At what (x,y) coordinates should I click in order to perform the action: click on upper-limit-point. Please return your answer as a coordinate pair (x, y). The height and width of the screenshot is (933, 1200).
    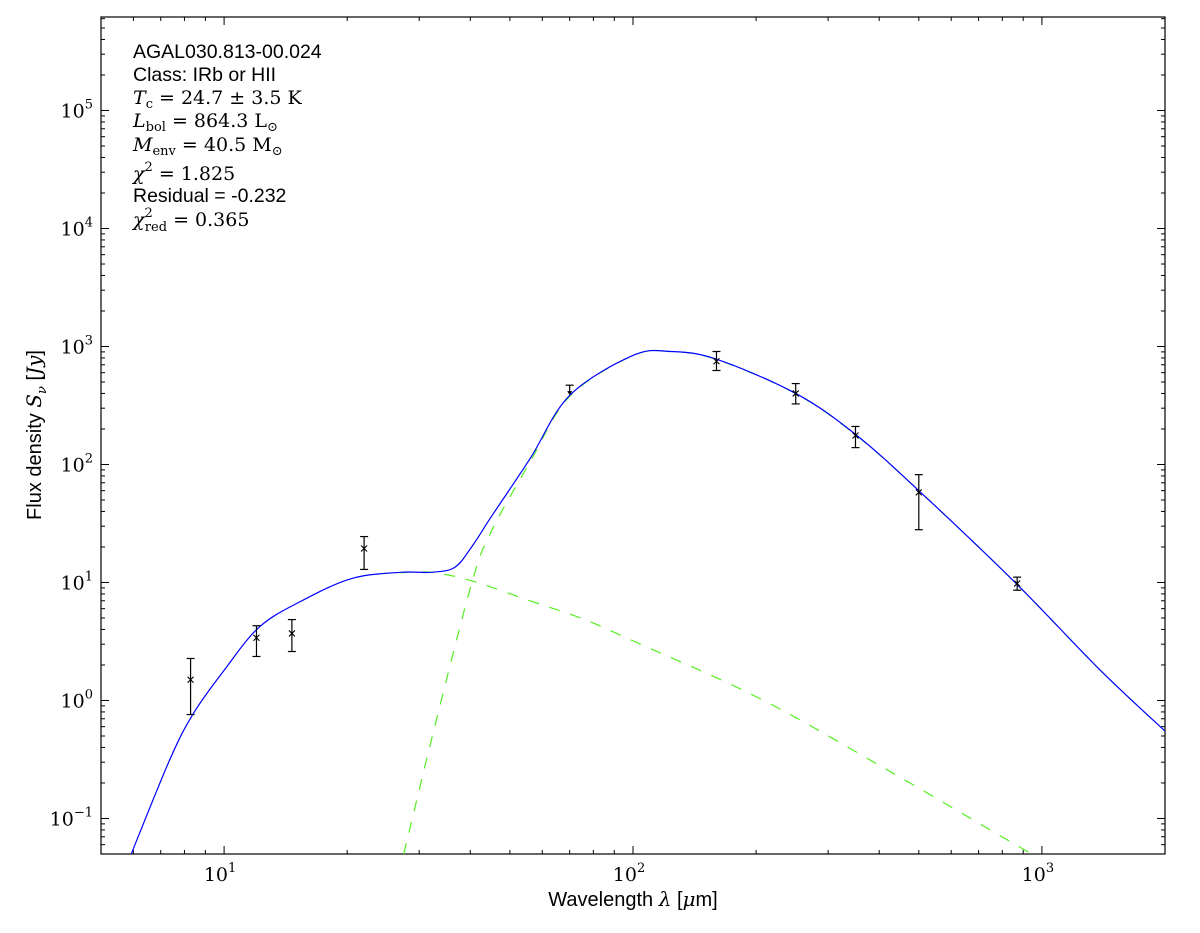
    Looking at the image, I should click on (569, 390).